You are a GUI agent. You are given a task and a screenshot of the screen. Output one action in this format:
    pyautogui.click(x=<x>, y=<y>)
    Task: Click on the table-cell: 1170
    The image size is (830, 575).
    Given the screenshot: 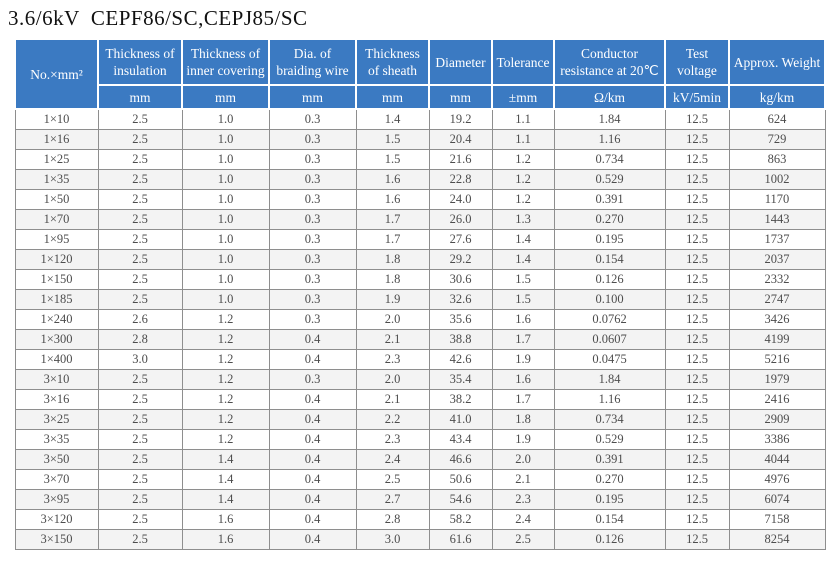 What is the action you would take?
    pyautogui.click(x=777, y=199)
    